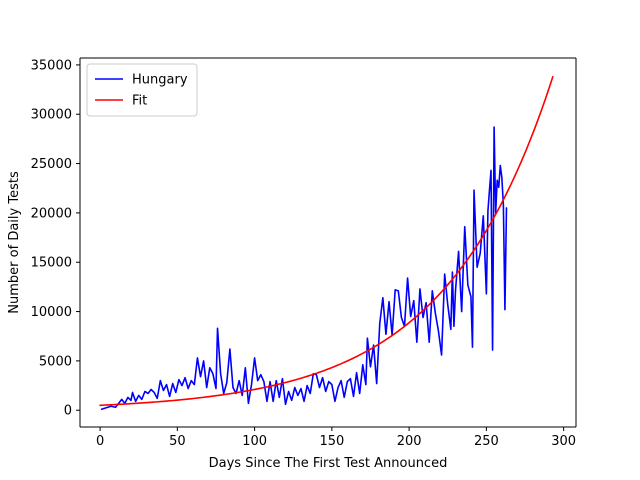 The width and height of the screenshot is (640, 480). What do you see at coordinates (14, 242) in the screenshot?
I see `y-axis-label: Number of Daily Tests` at bounding box center [14, 242].